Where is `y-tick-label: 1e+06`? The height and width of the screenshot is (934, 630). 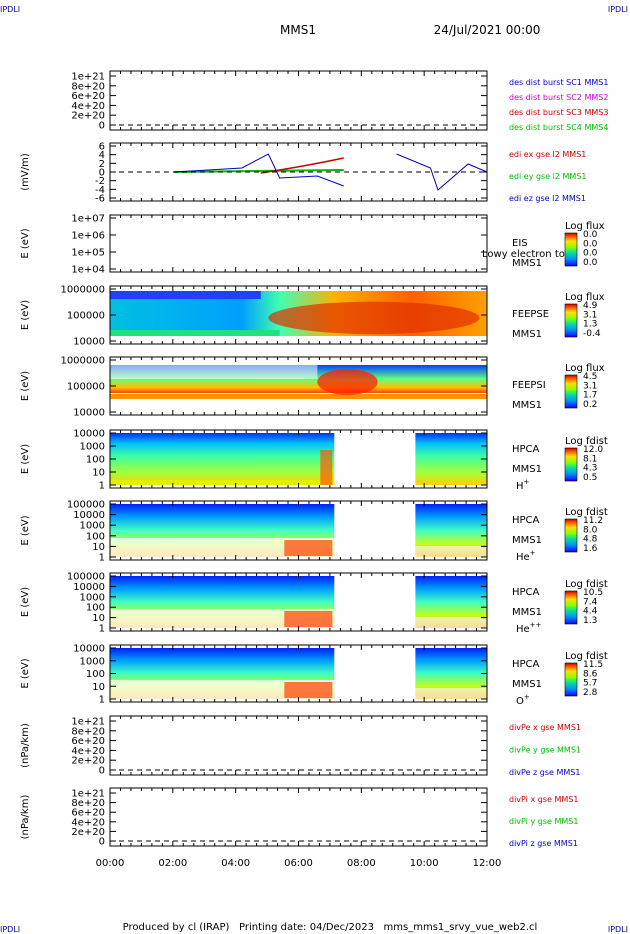 y-tick-label: 1e+06 is located at coordinates (88, 236).